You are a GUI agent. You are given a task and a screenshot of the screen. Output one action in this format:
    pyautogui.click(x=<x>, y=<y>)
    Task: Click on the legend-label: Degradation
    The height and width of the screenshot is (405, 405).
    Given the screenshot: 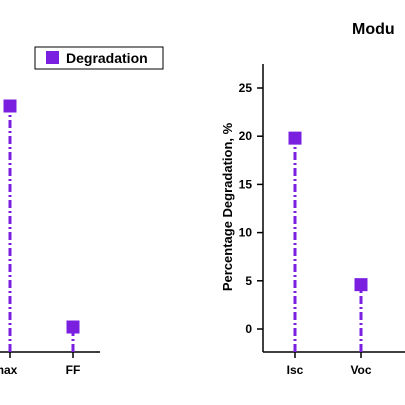 What is the action you would take?
    pyautogui.click(x=107, y=58)
    